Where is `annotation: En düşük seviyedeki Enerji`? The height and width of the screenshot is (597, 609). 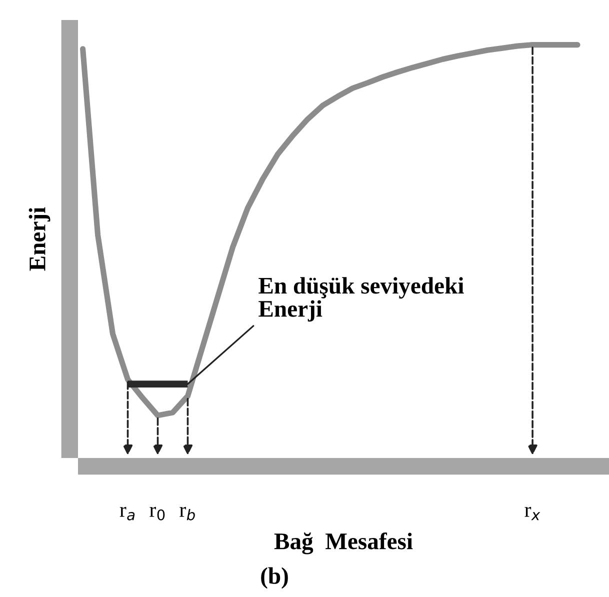 annotation: En düşük seviyedeki Enerji is located at coordinates (361, 299).